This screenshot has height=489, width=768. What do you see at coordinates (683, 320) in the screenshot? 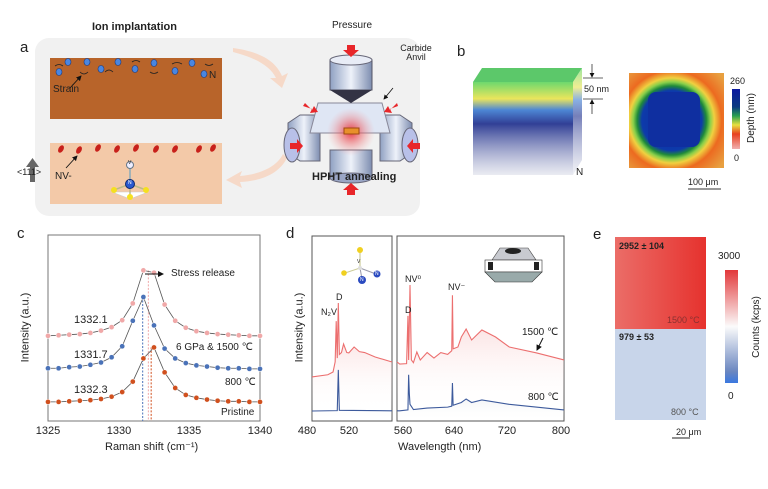
I see `temp-label-1500: 1500 °C` at bounding box center [683, 320].